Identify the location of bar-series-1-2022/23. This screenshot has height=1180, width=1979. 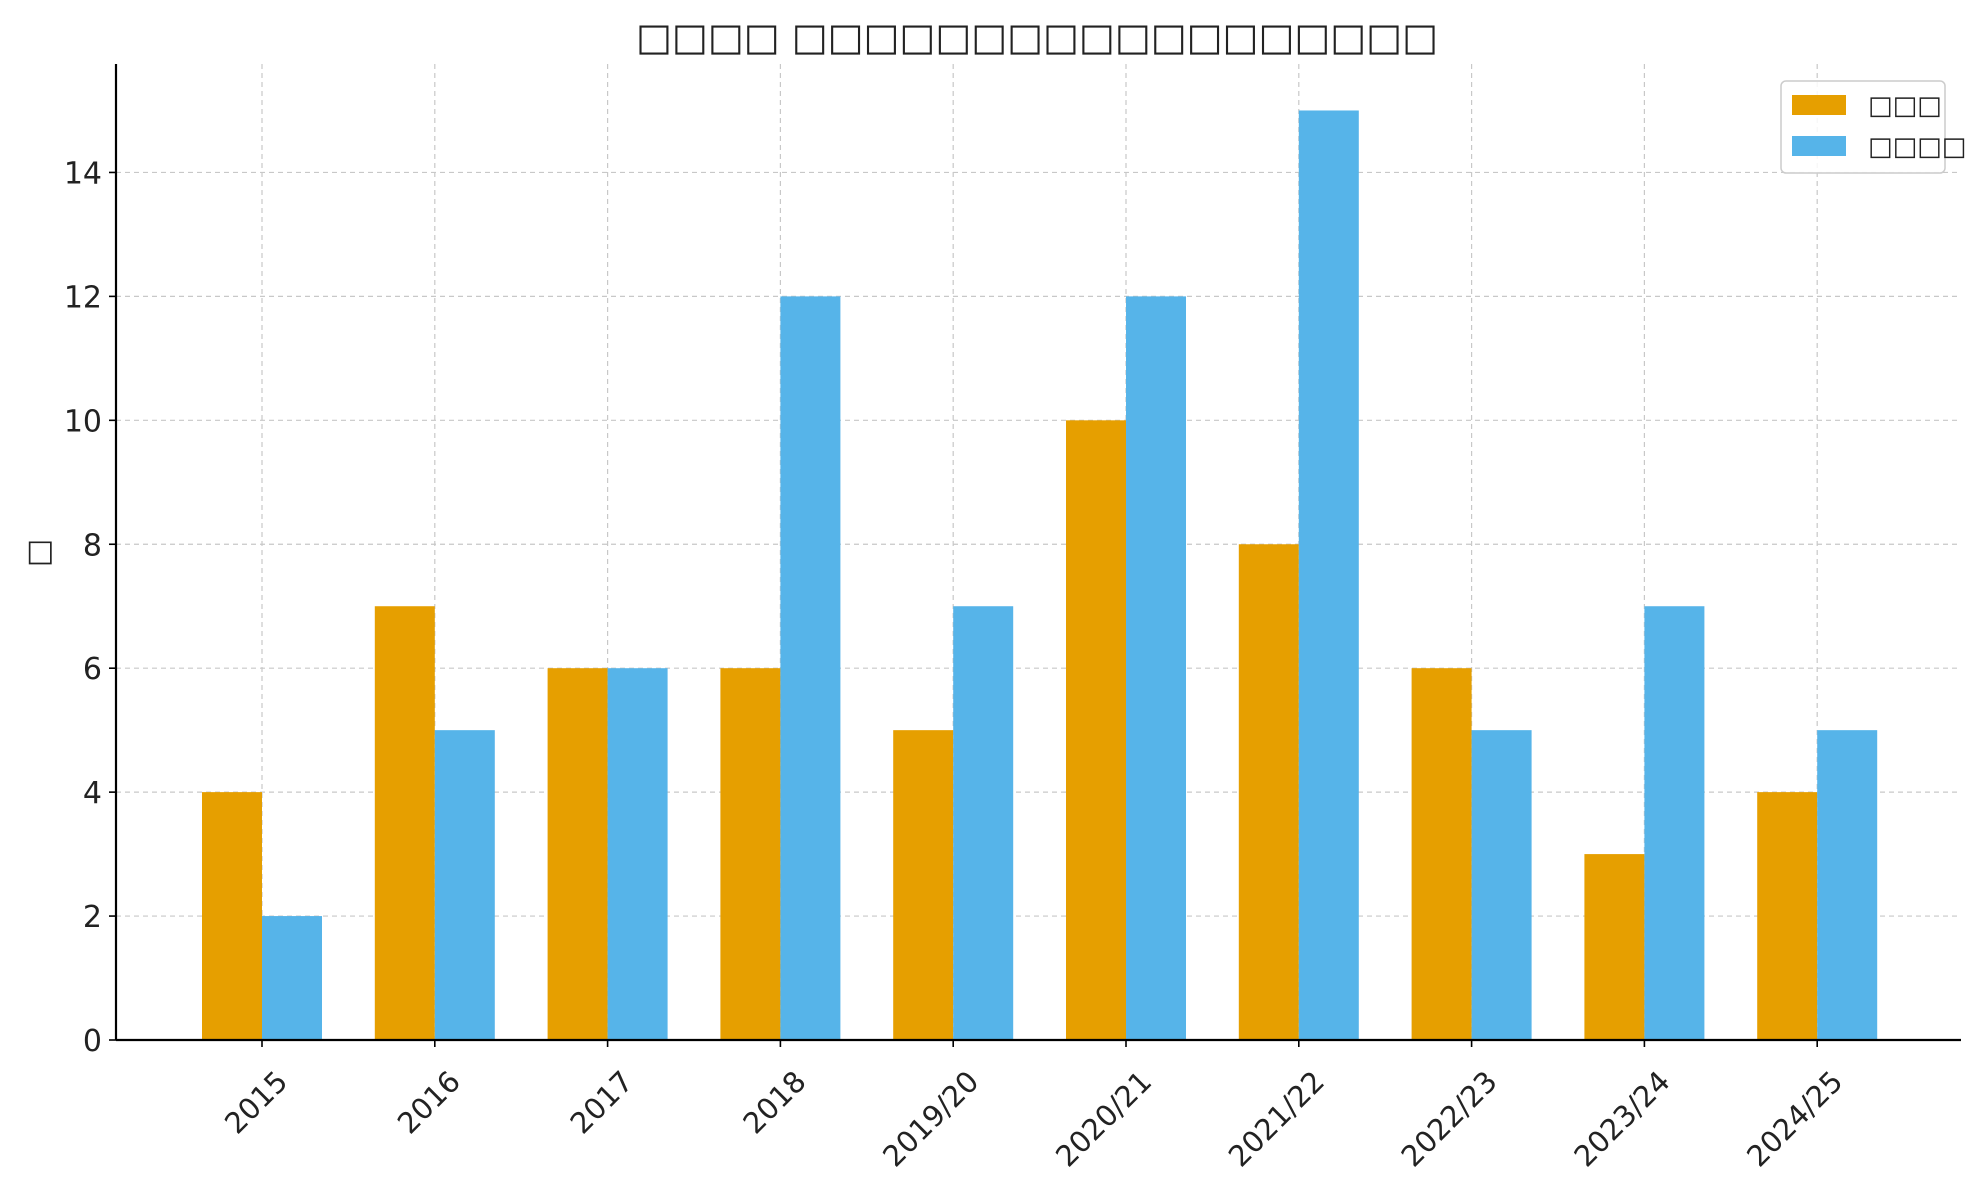
(1441, 854).